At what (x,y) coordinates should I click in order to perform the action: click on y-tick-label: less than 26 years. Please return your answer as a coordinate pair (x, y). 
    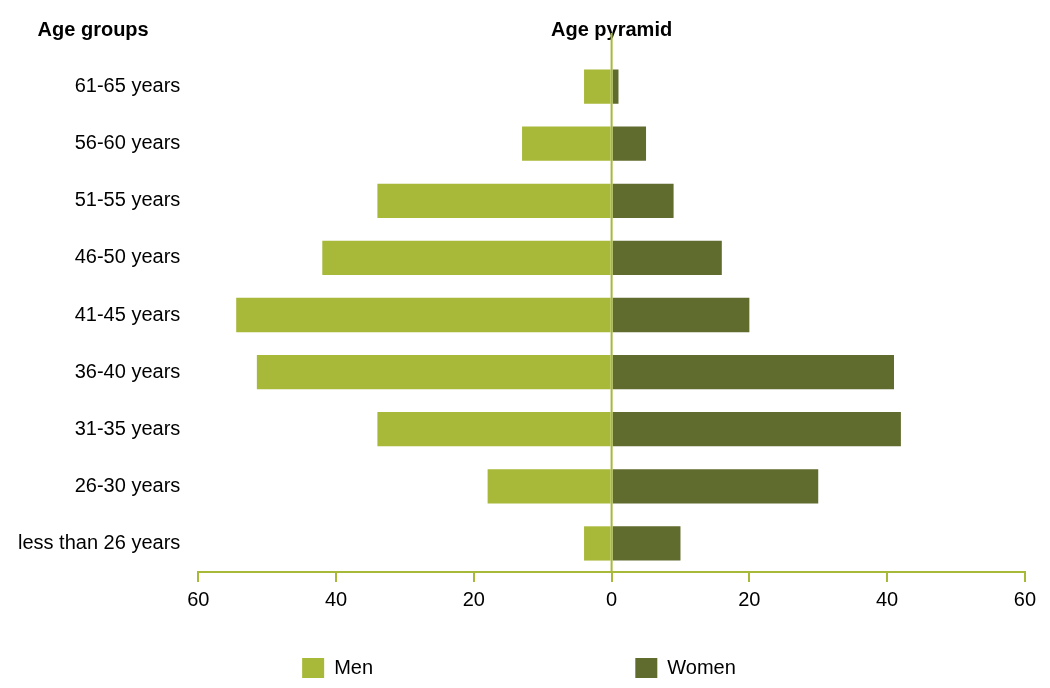
    Looking at the image, I should click on (99, 541).